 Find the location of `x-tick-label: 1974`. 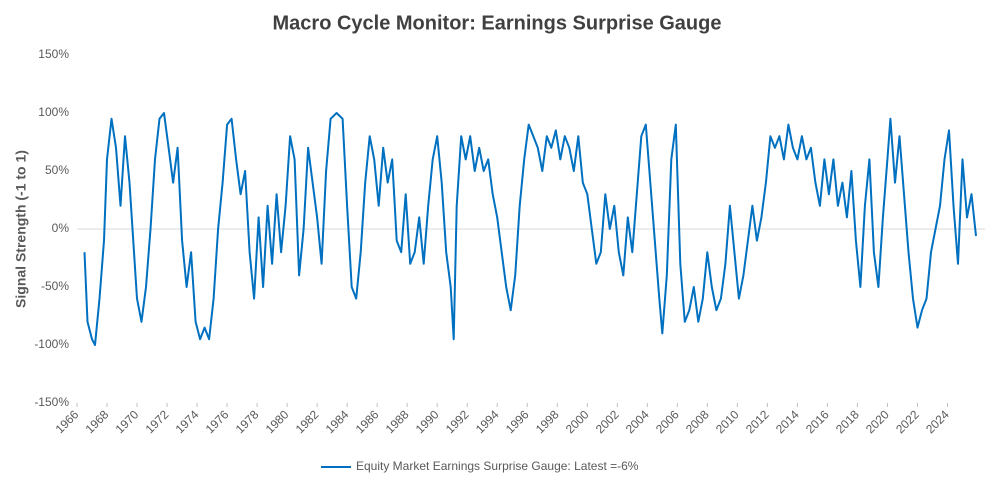

x-tick-label: 1974 is located at coordinates (187, 421).